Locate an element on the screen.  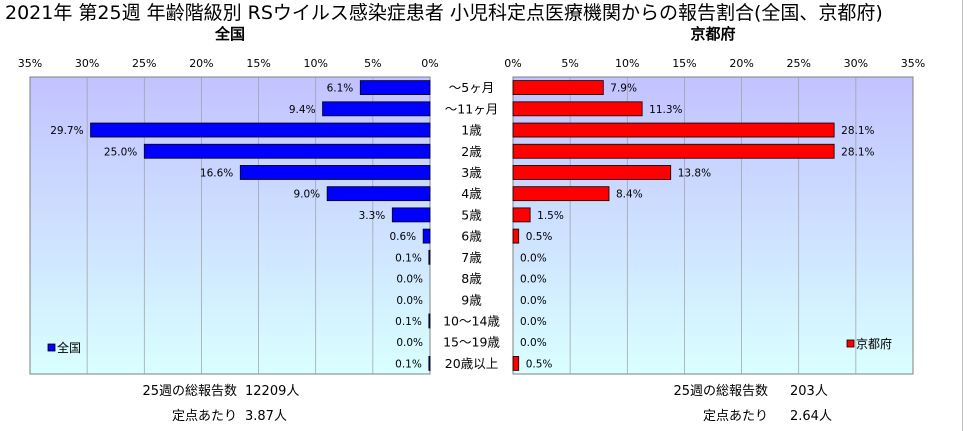
category-label: 10～14歳 is located at coordinates (471, 320).